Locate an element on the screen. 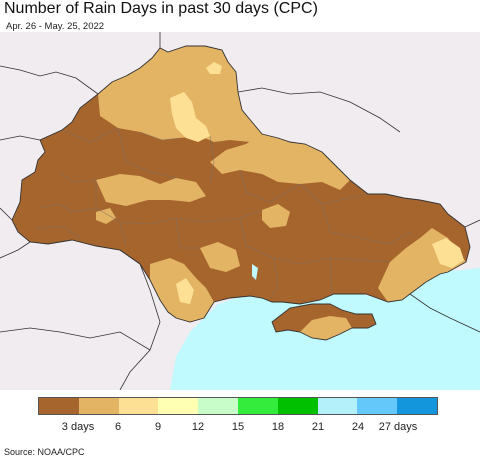 Image resolution: width=480 pixels, height=460 pixels. legend-label-4: 15 is located at coordinates (238, 427).